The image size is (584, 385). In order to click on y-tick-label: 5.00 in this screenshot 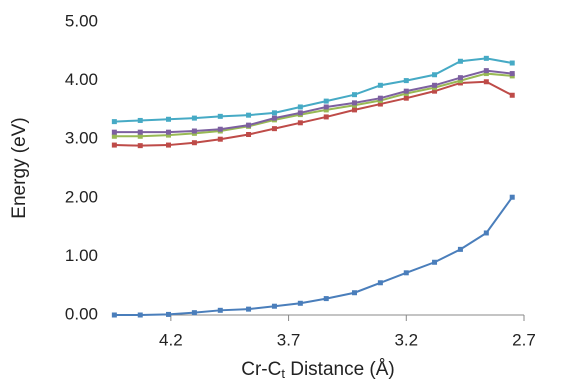, I will do `click(81, 20)`.